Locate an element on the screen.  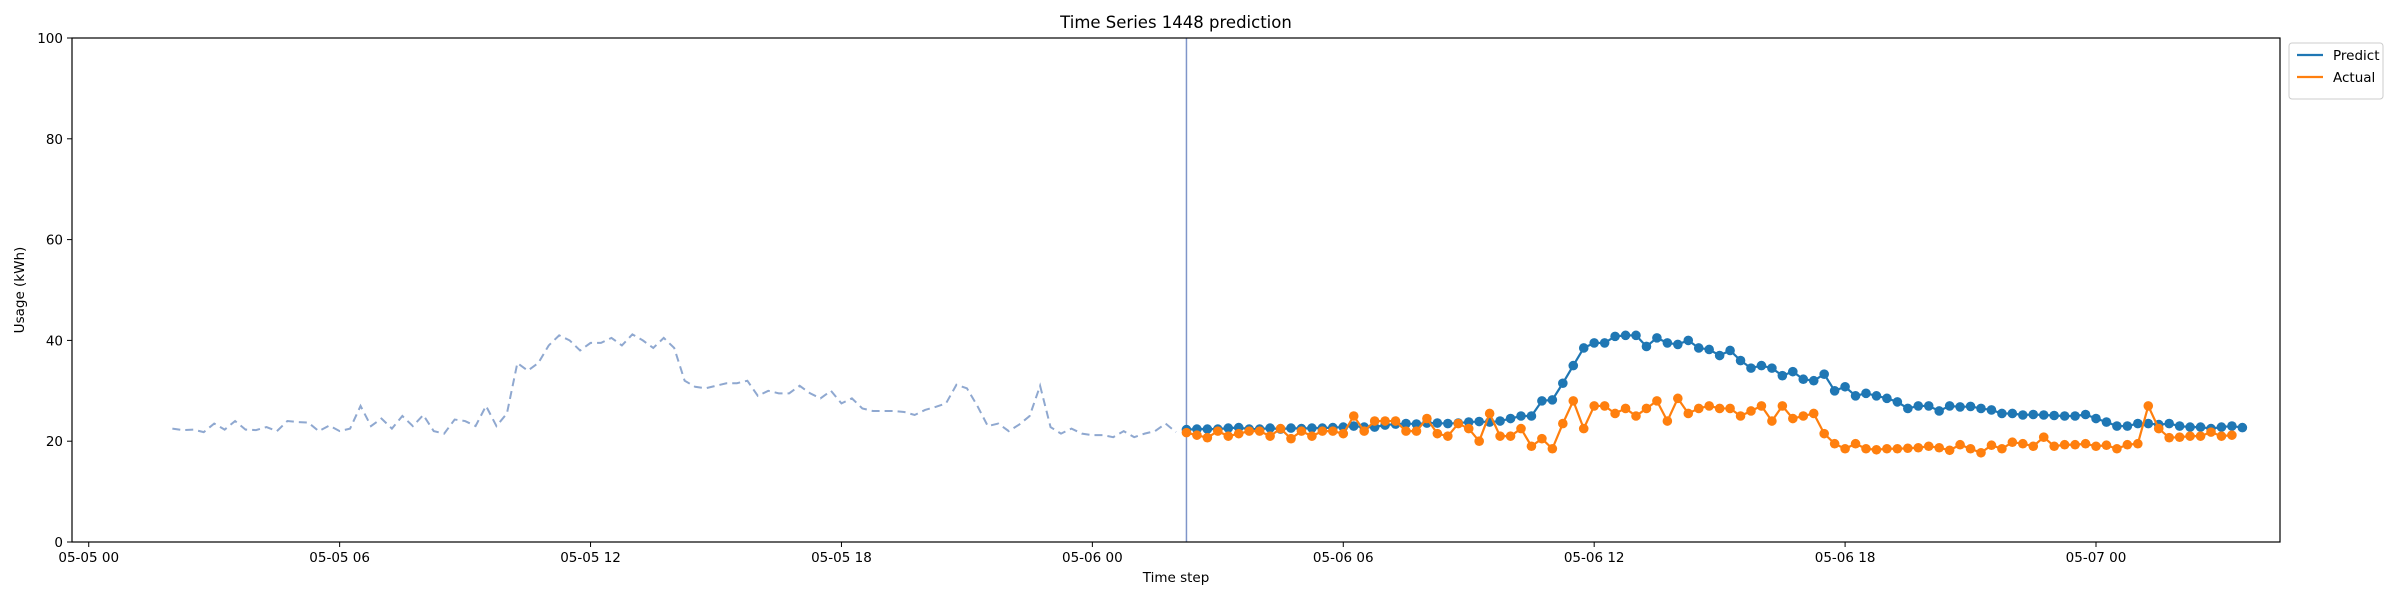
x-tick-label: 05-05 00 is located at coordinates (88, 558).